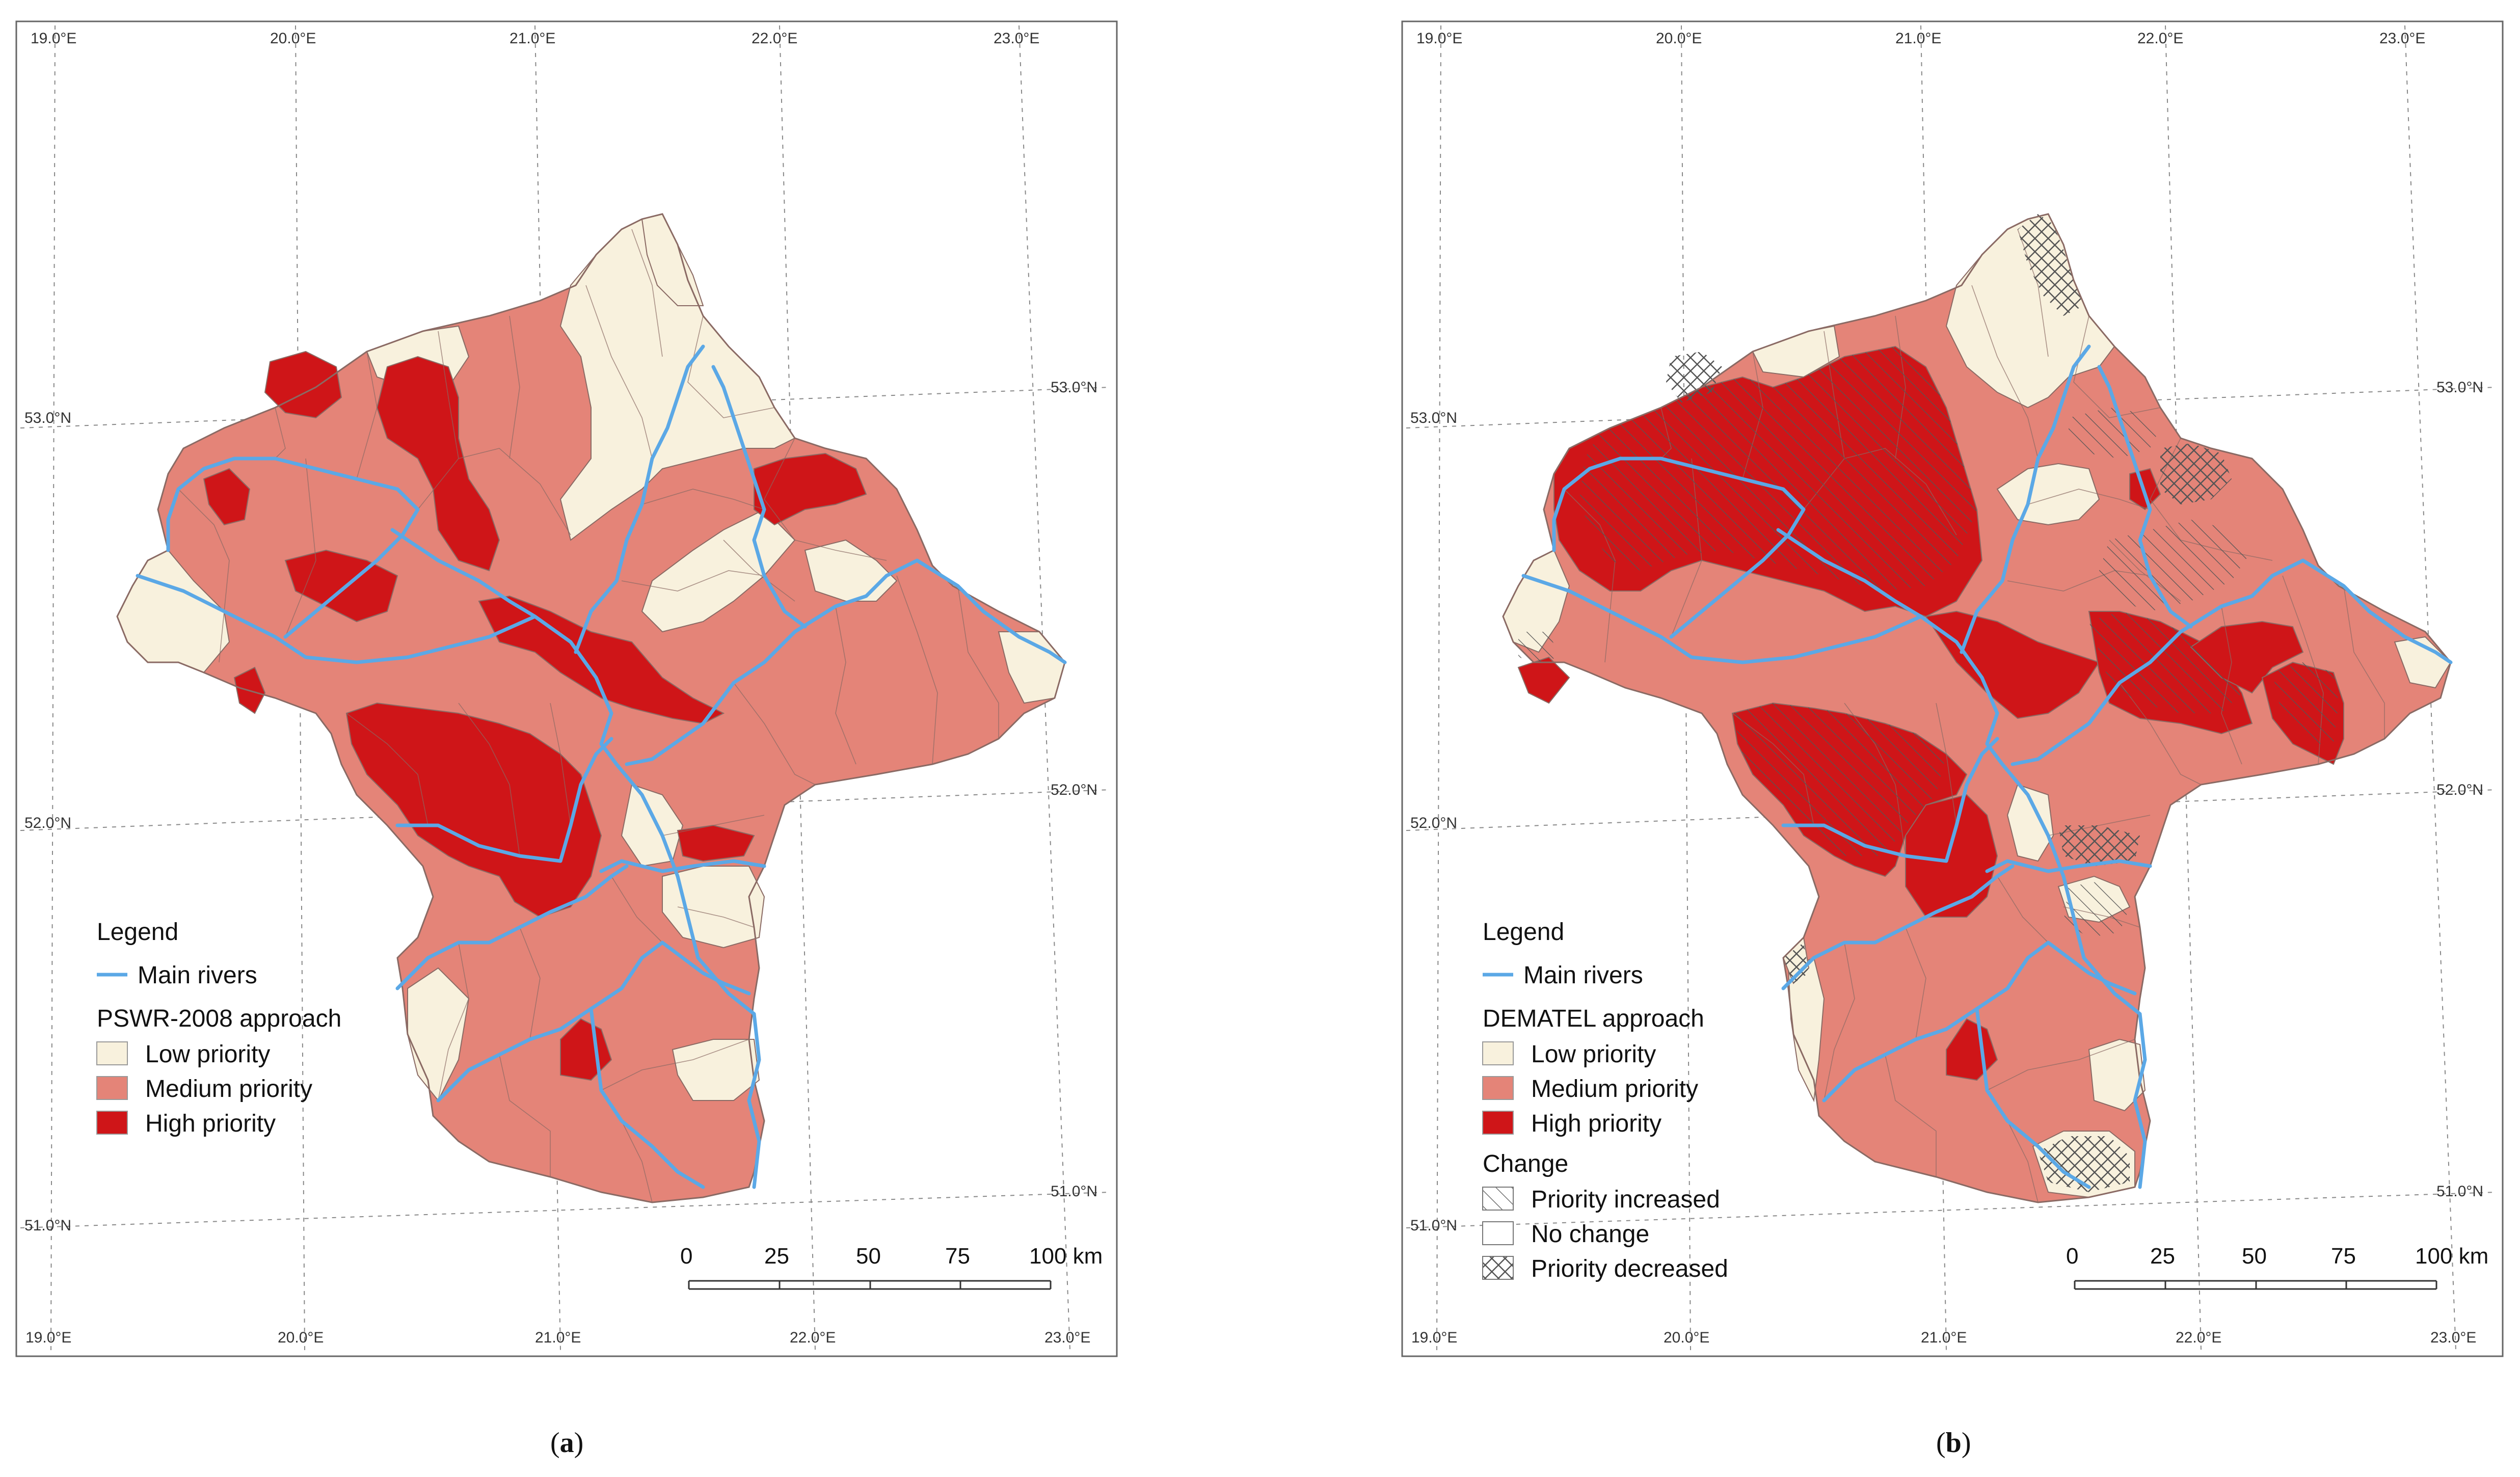  Describe the element at coordinates (2072, 1256) in the screenshot. I see `scale-tick-0: 0` at that location.